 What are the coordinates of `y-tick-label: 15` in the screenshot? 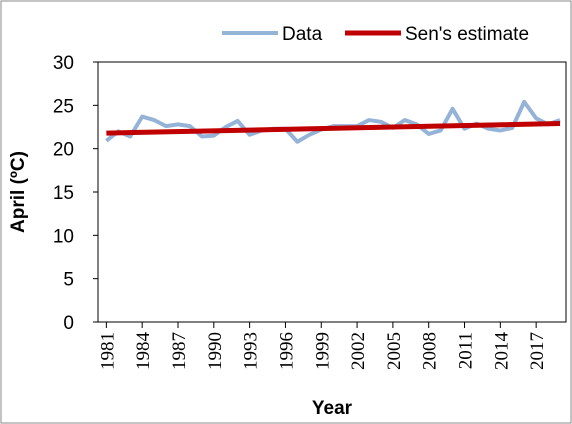 It's located at (63, 193).